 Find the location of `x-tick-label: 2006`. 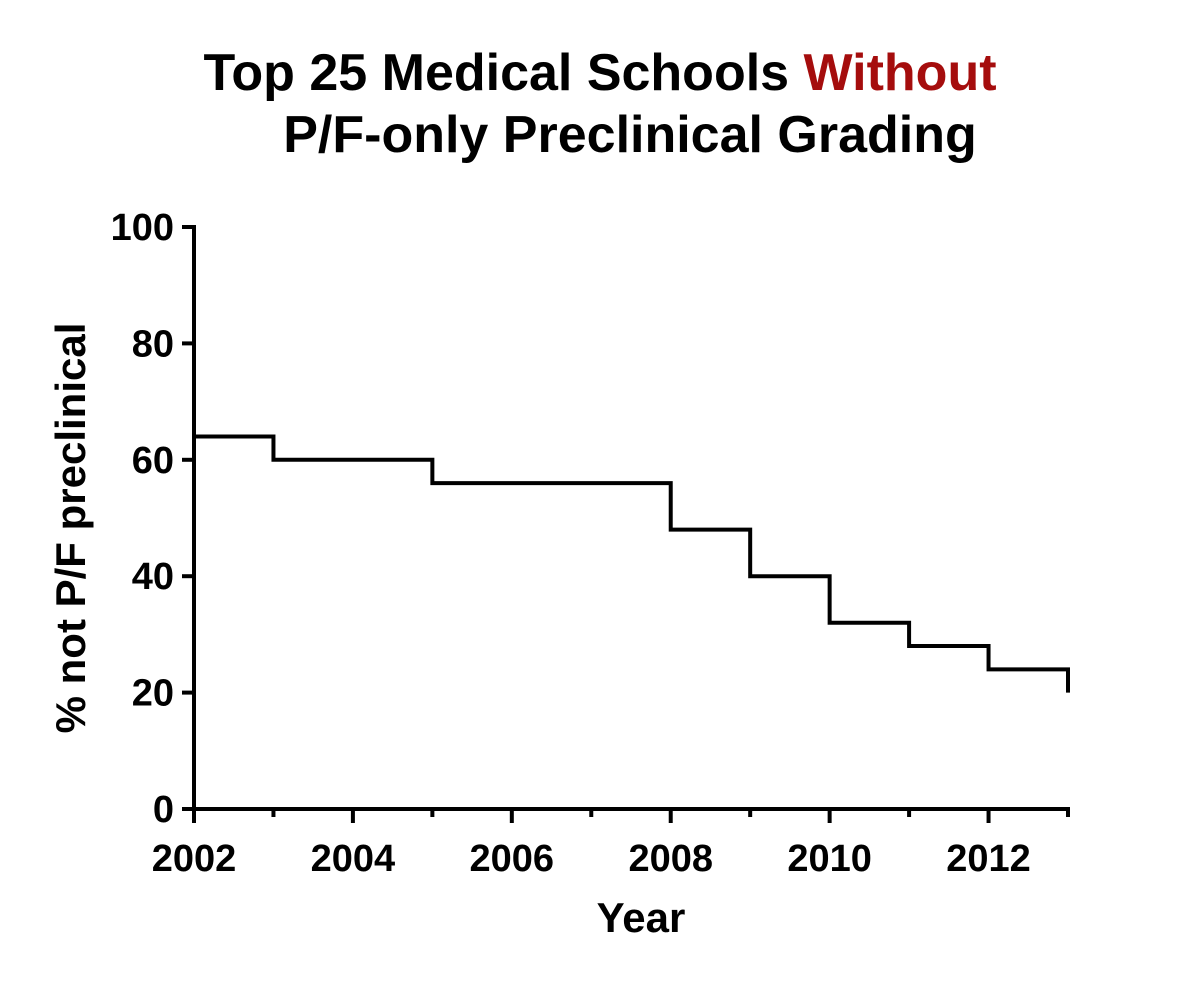

x-tick-label: 2006 is located at coordinates (512, 859).